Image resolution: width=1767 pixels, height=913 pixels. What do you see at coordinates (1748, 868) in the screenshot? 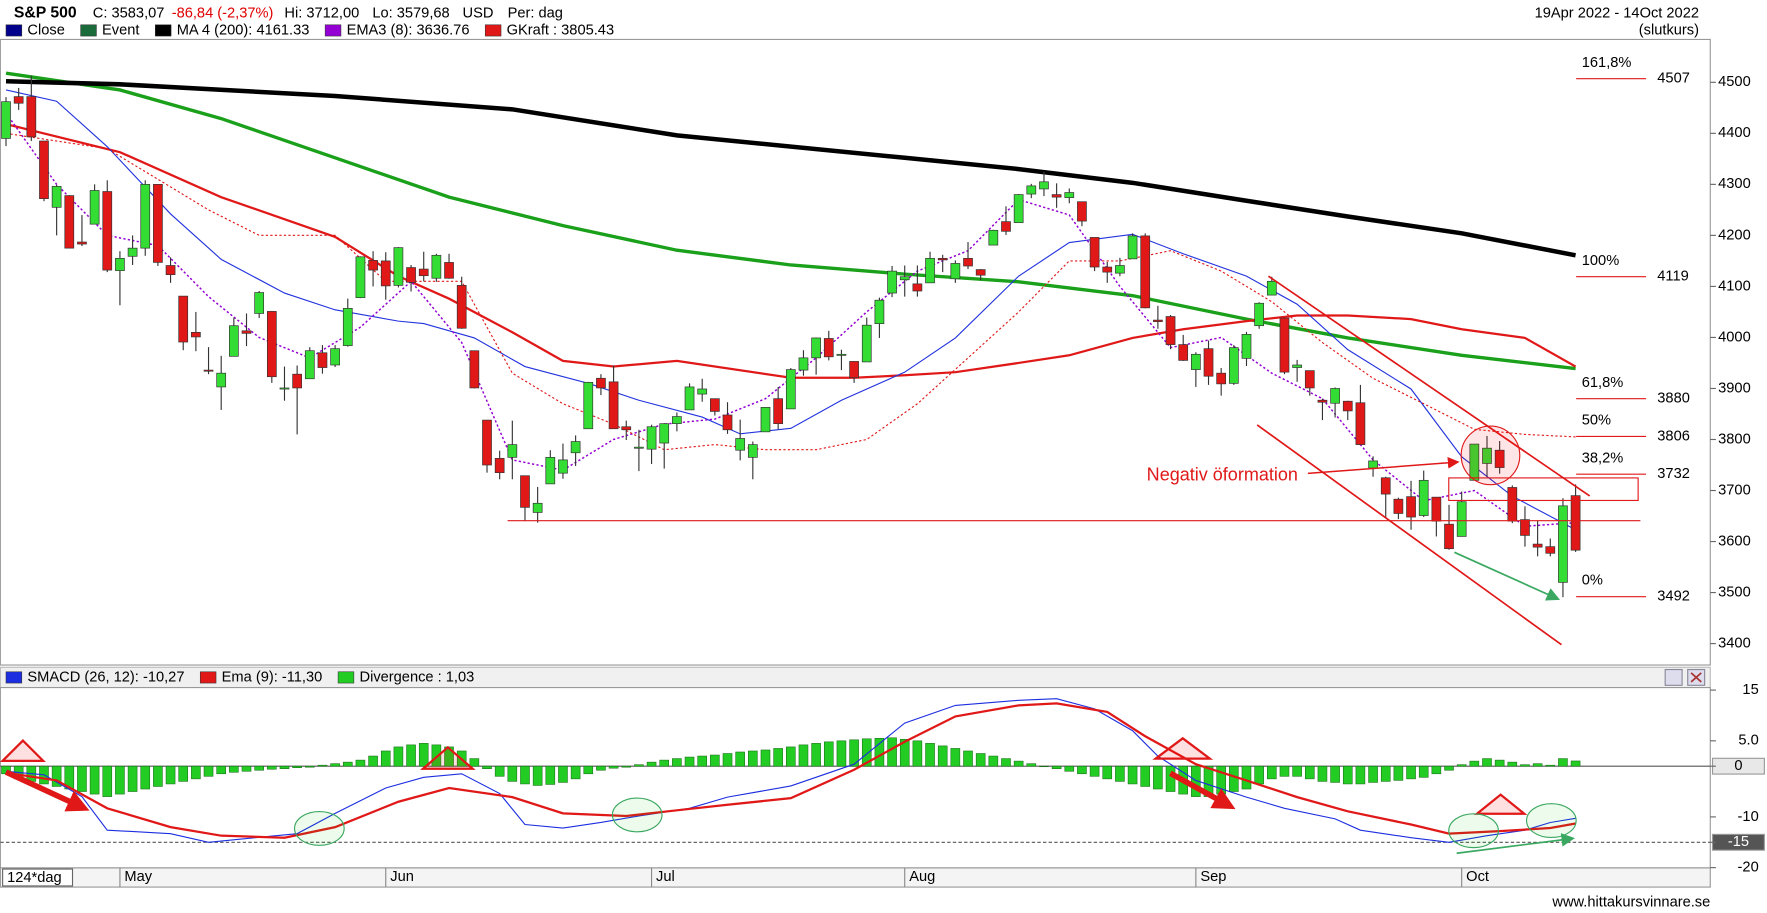
I see `y-tick-label: -20` at bounding box center [1748, 868].